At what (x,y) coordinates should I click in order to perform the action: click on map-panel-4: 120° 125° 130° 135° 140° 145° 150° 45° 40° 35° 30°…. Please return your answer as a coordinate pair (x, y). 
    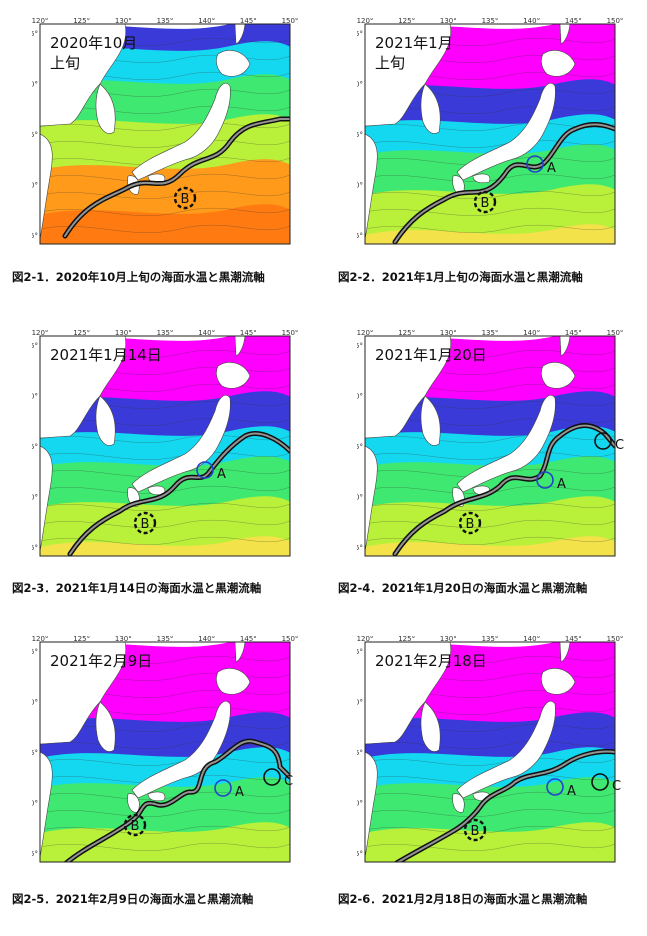
    Looking at the image, I should click on (502, 480).